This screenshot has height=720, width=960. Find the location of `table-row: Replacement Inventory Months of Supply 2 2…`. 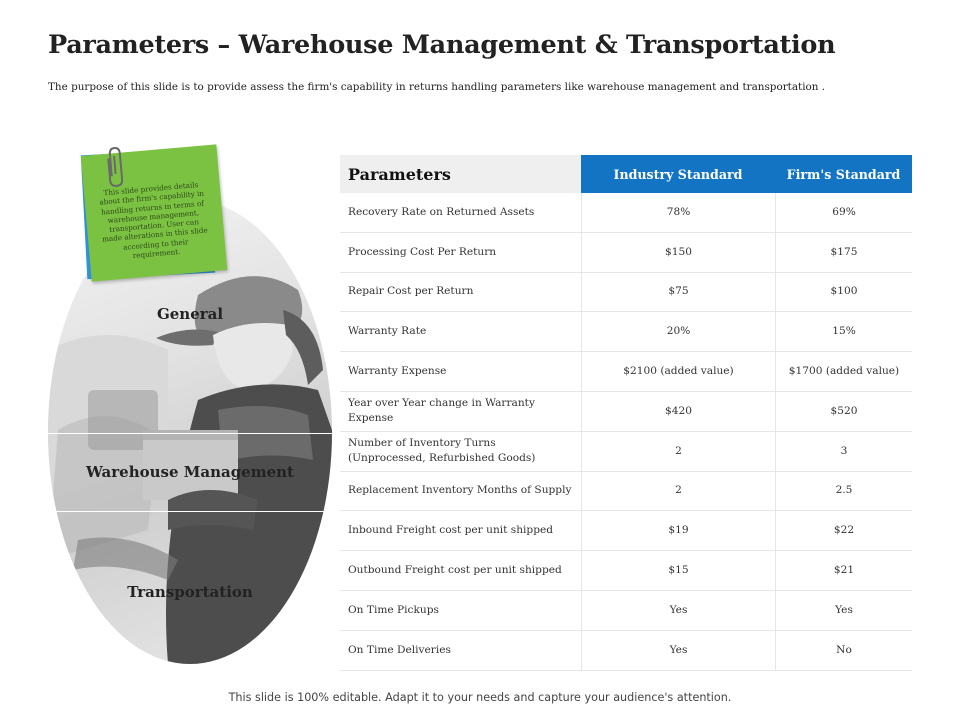

table-row: Replacement Inventory Months of Supply 2 2… is located at coordinates (626, 491).